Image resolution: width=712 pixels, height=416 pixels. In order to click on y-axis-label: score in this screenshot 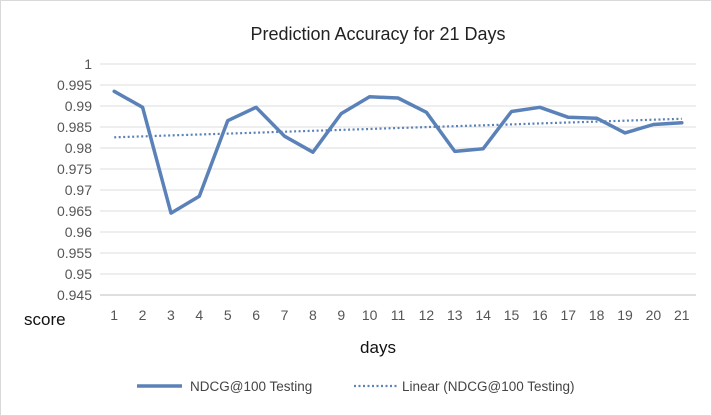, I will do `click(45, 319)`.